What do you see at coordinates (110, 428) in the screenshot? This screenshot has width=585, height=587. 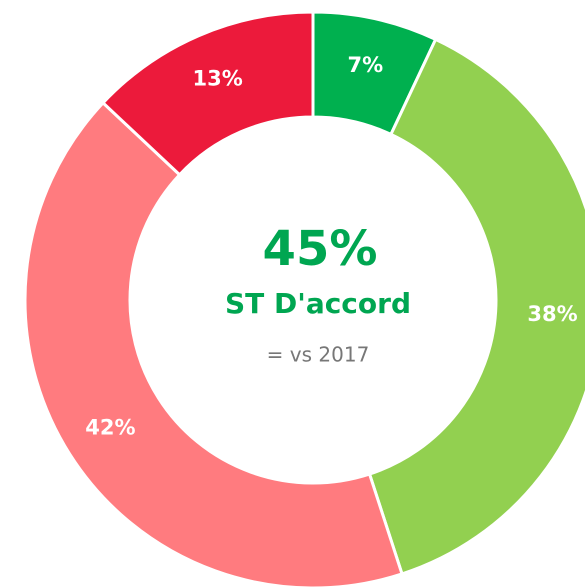 I see `segment-label: 42%` at bounding box center [110, 428].